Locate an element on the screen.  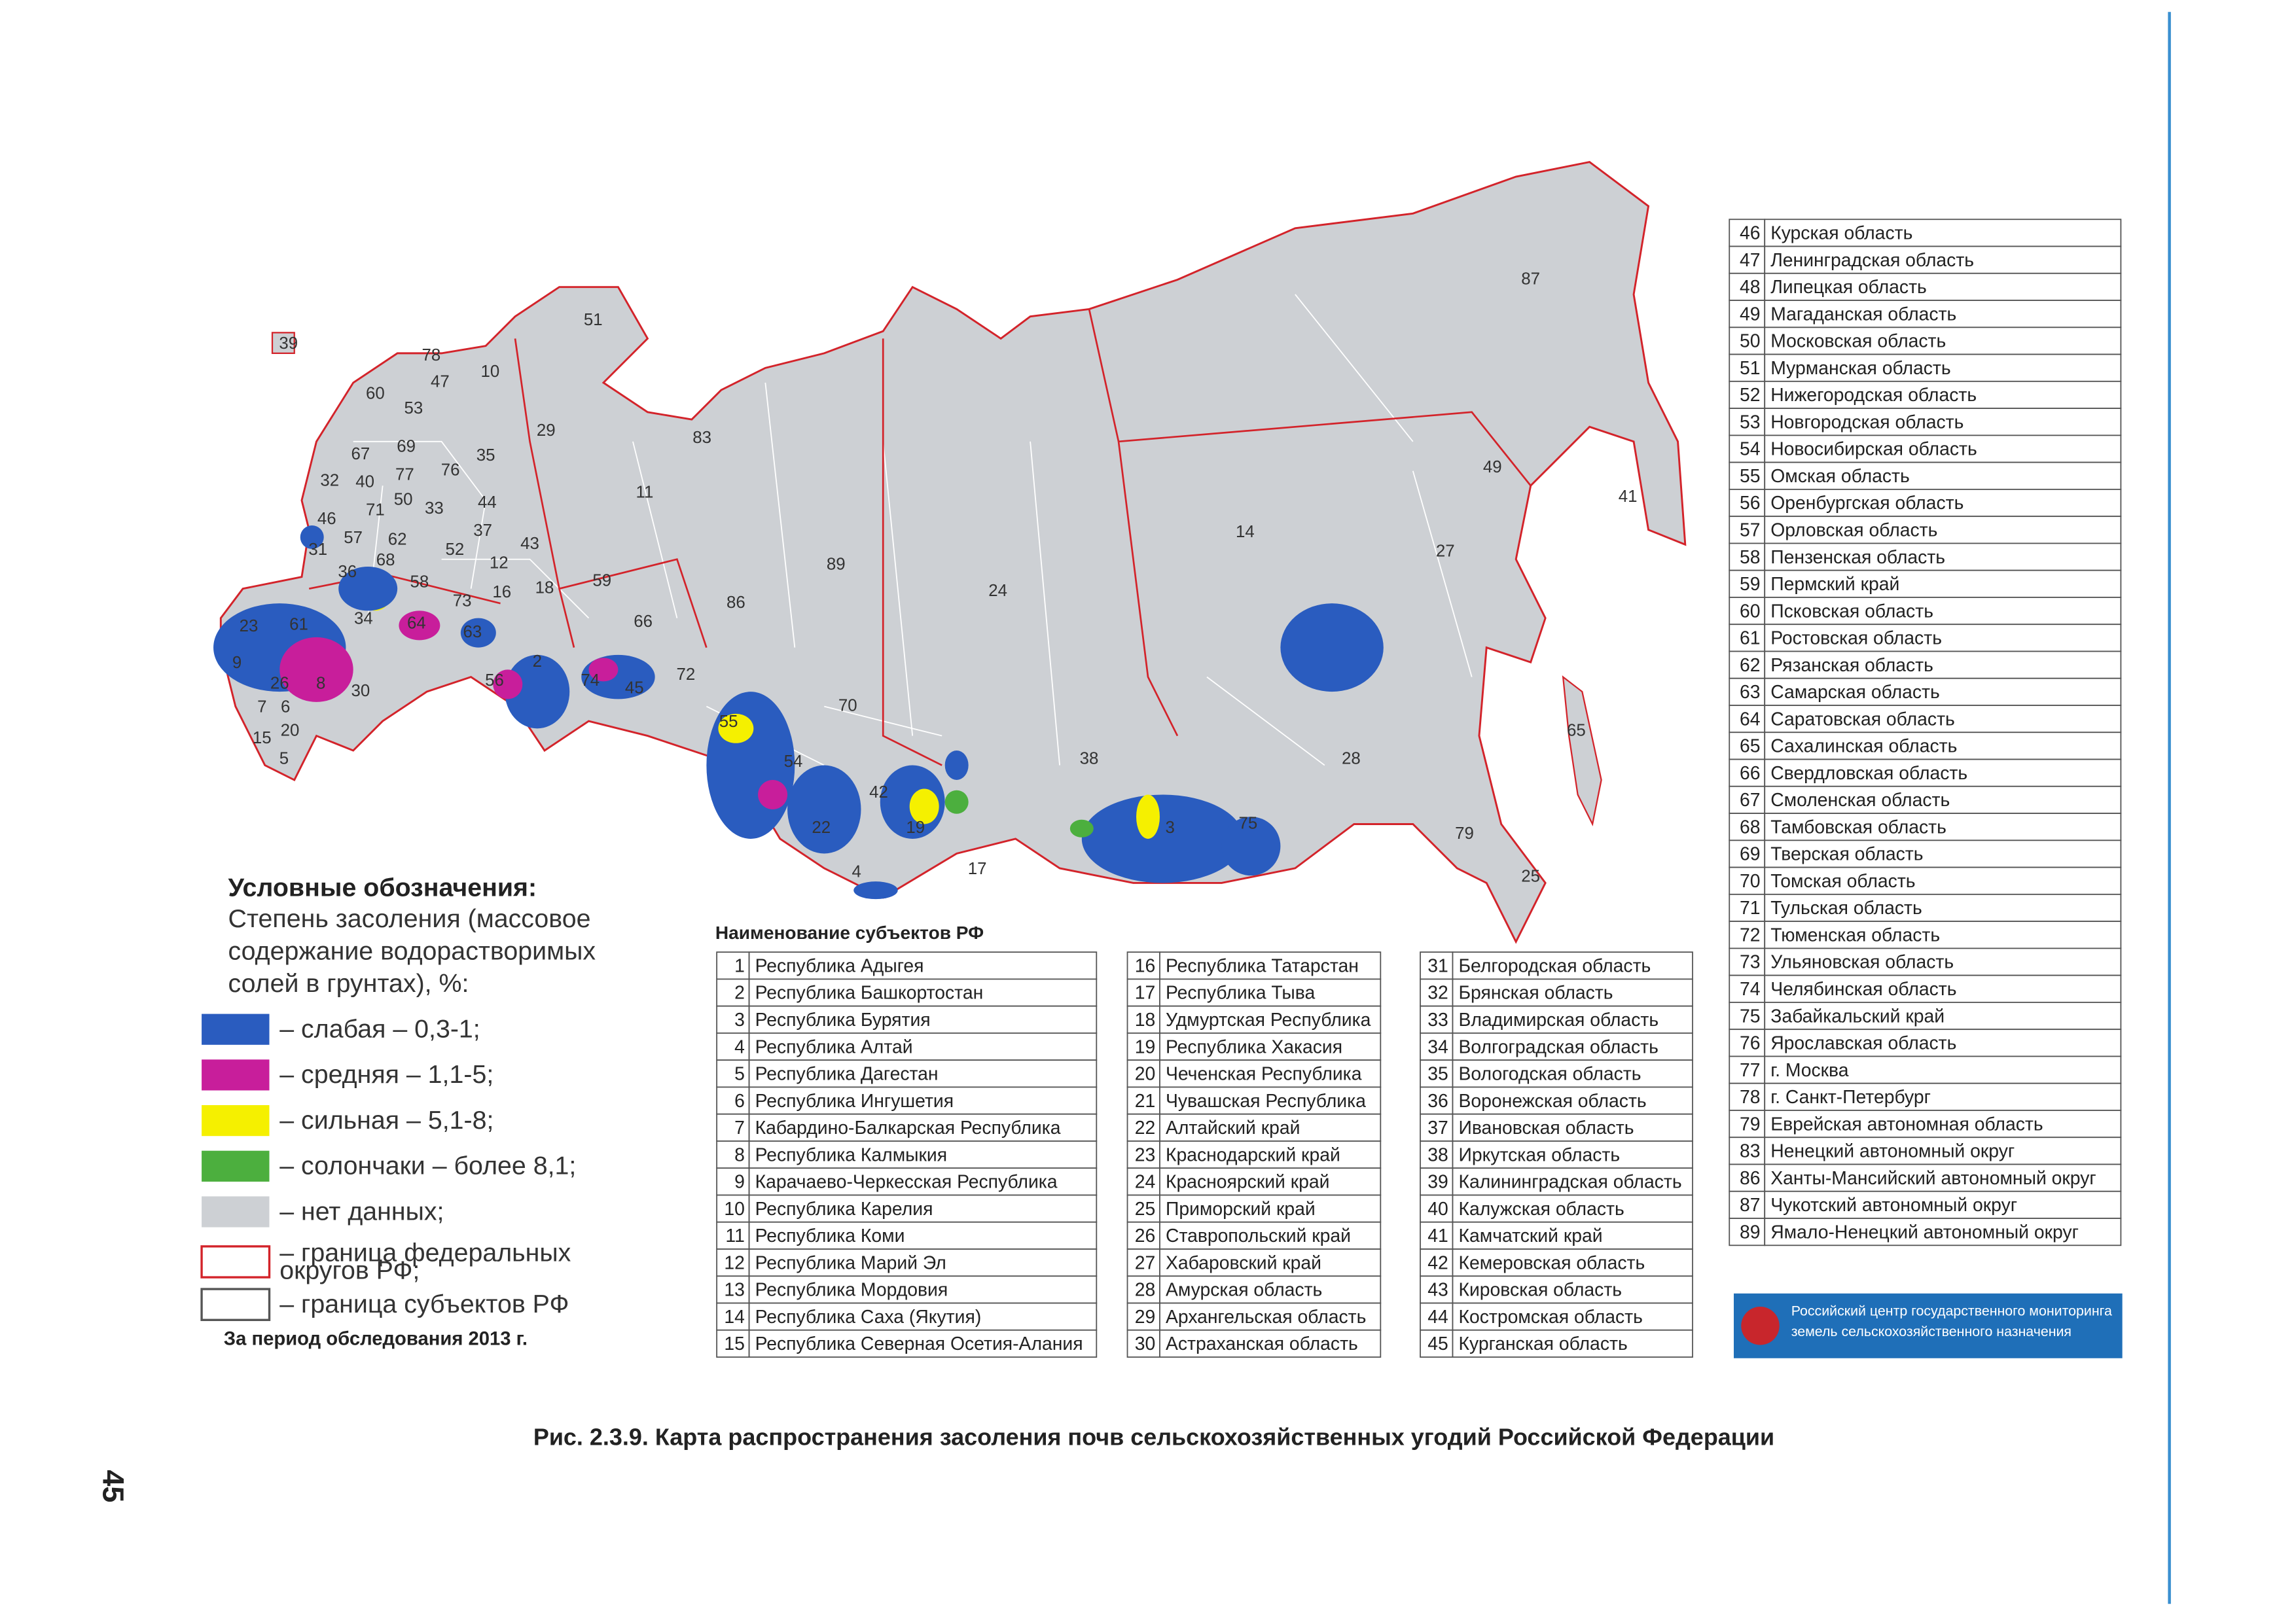
row-name: Саратовская область is located at coordinates (1862, 720).